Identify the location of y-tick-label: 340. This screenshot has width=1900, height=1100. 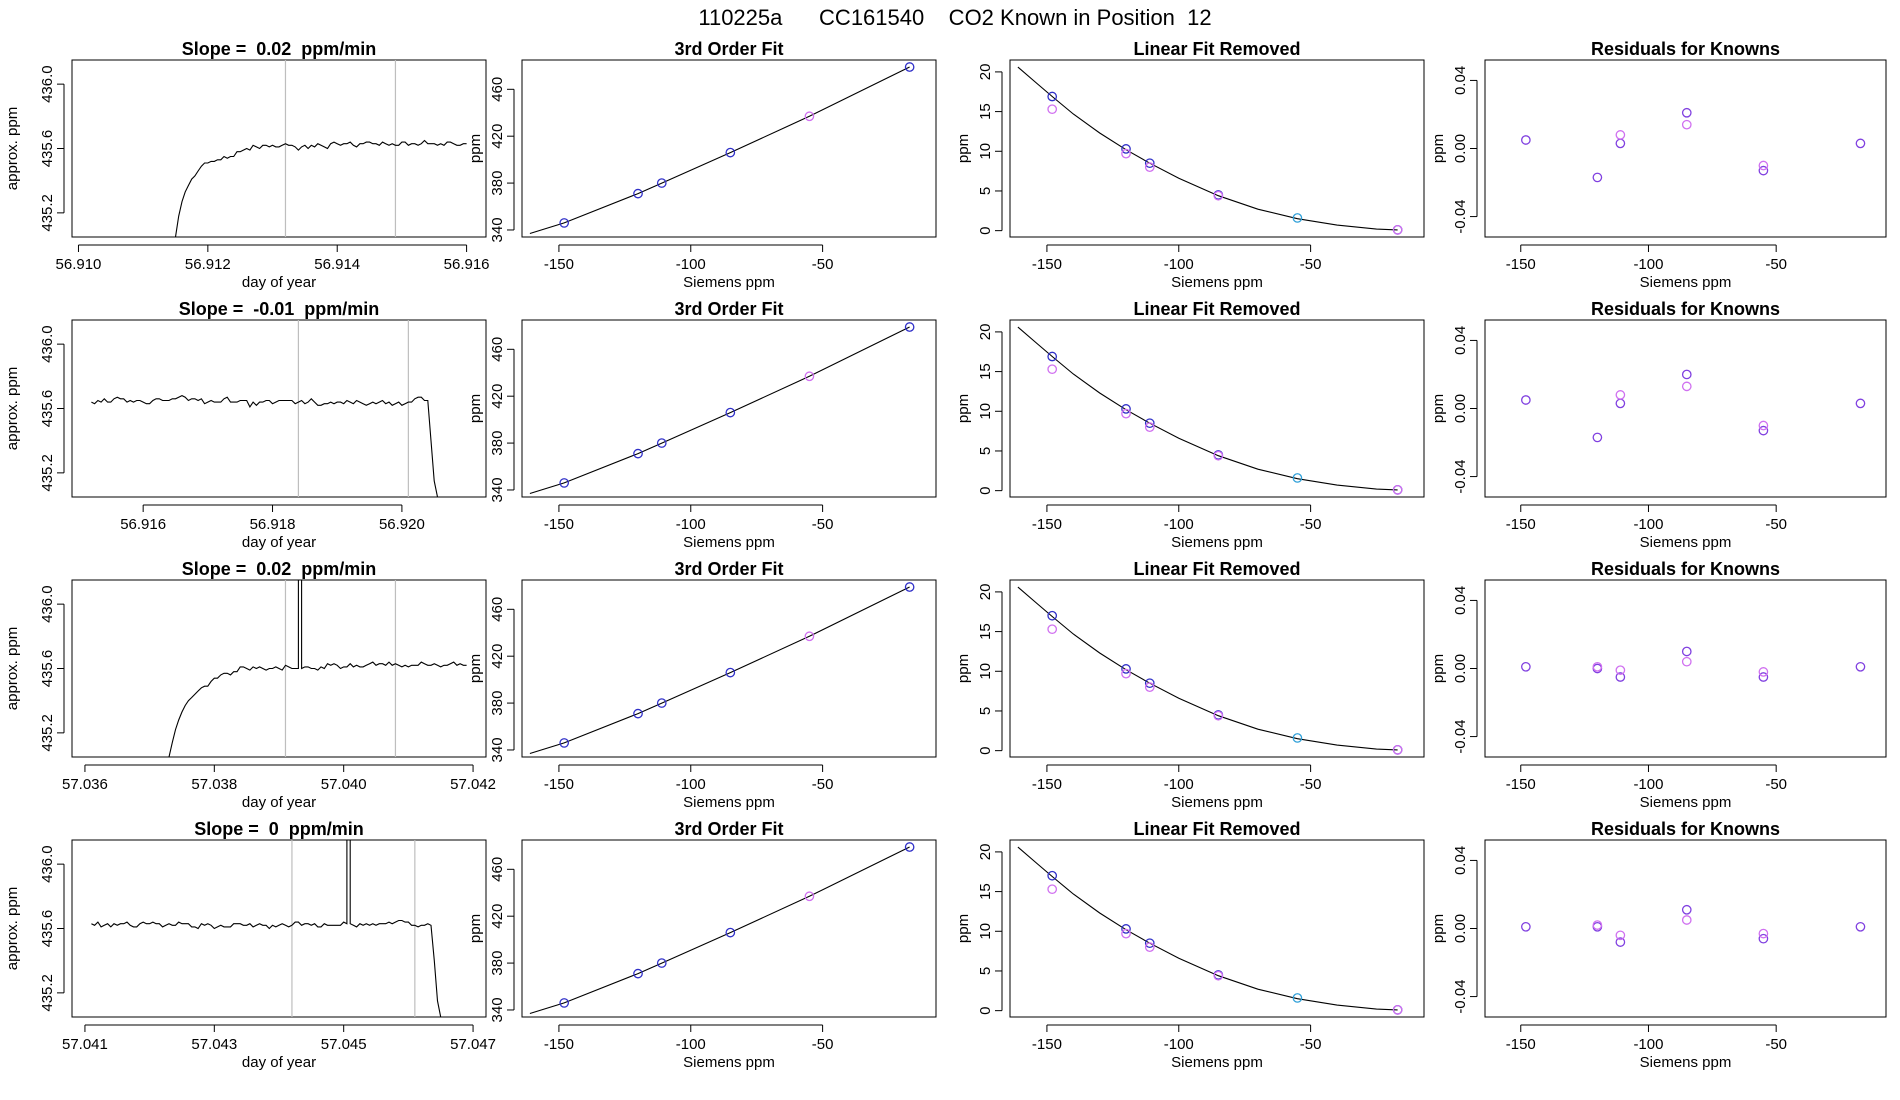
(497, 749).